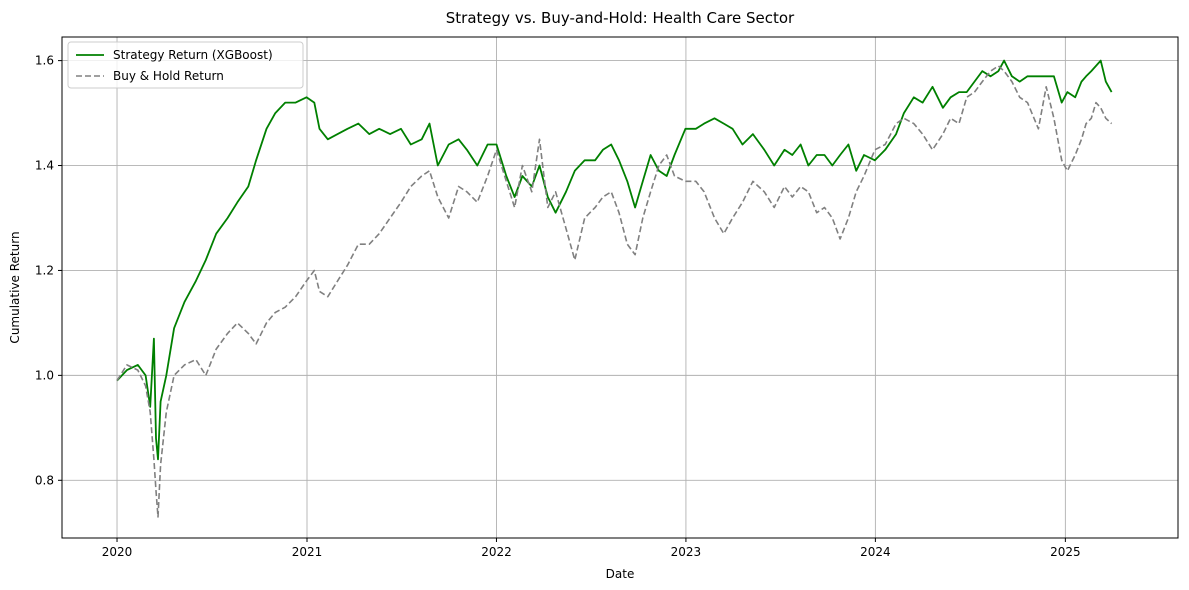 The width and height of the screenshot is (1189, 590). What do you see at coordinates (307, 552) in the screenshot?
I see `x-tick-label: 2021` at bounding box center [307, 552].